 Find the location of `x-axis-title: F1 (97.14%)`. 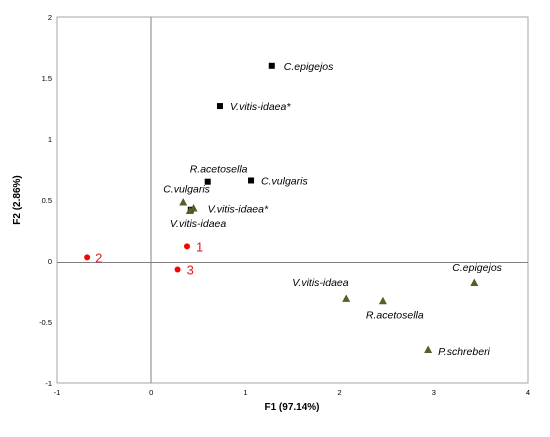

x-axis-title: F1 (97.14%) is located at coordinates (291, 407).